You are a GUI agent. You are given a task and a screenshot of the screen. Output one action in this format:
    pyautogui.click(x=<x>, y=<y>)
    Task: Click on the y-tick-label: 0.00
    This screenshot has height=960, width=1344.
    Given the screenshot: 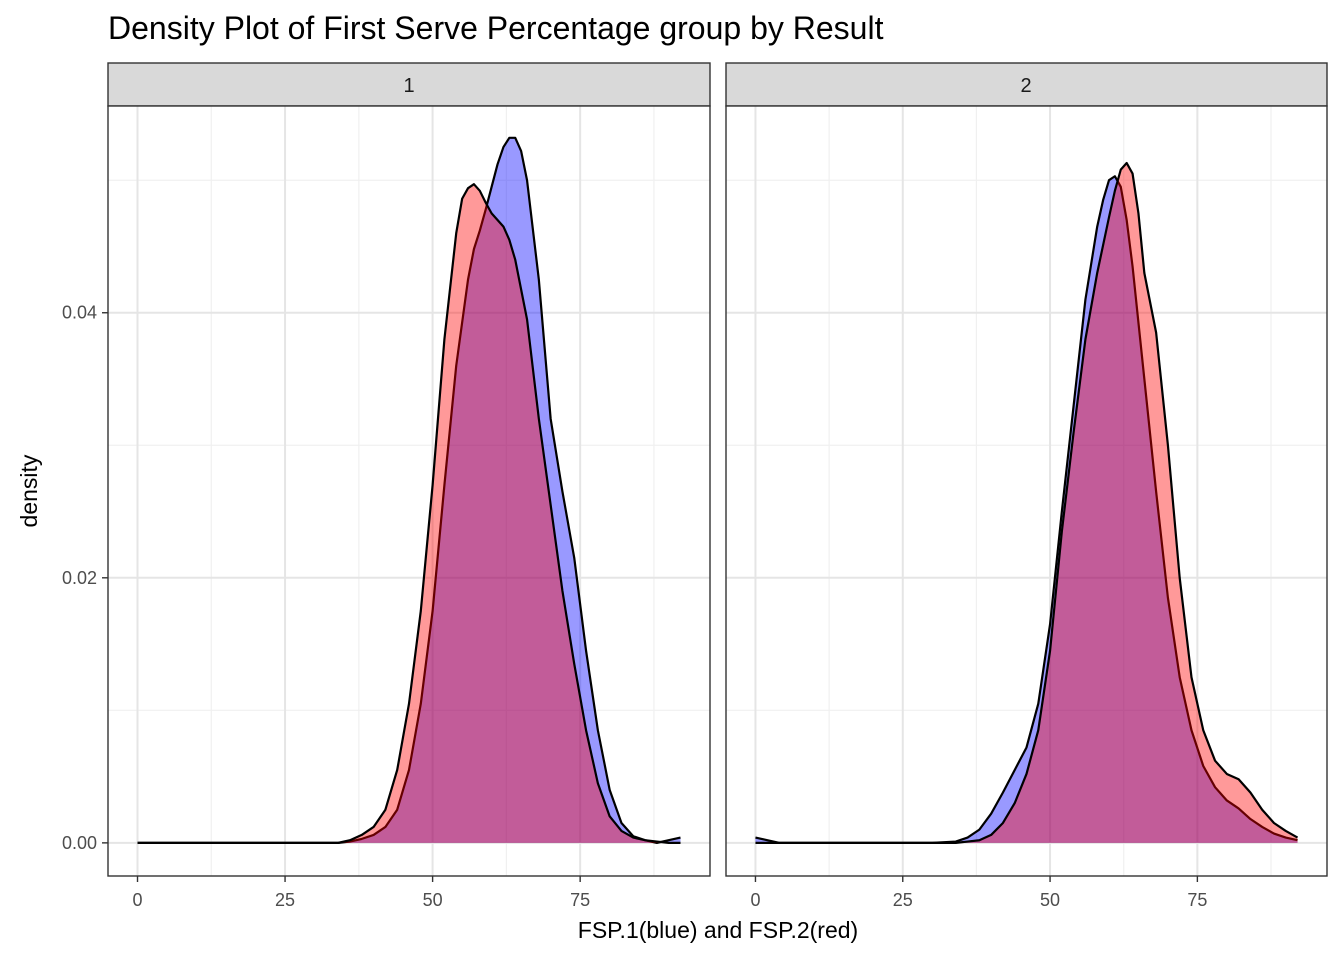 What is the action you would take?
    pyautogui.click(x=79, y=843)
    